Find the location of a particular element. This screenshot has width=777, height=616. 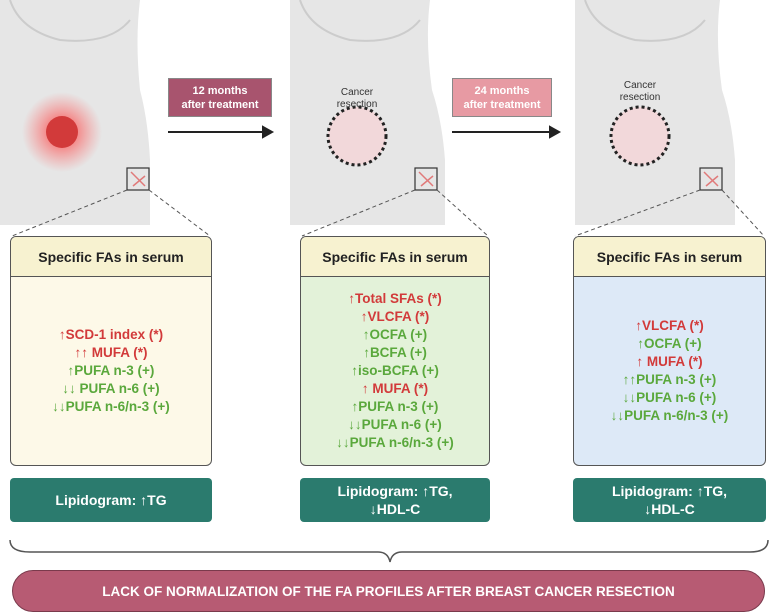

fa-item: ↑iso-BCFA (+) is located at coordinates (395, 370).